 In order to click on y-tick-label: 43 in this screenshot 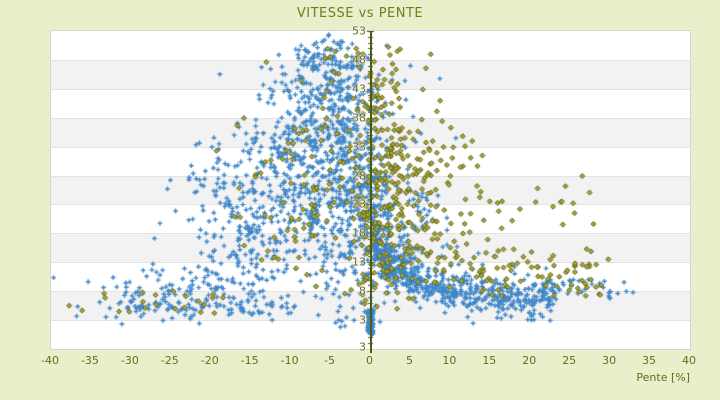, I will do `click(359, 89)`.